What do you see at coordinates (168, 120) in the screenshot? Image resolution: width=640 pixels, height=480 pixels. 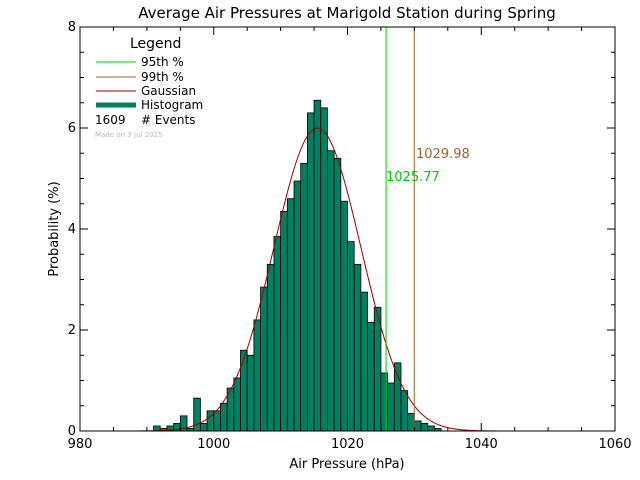 I see `events-label: # Events` at bounding box center [168, 120].